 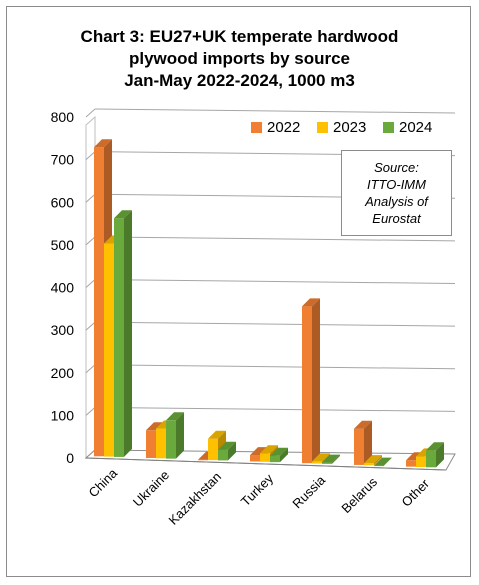 What do you see at coordinates (227, 451) in the screenshot?
I see `bar-kazakhstan-2024` at bounding box center [227, 451].